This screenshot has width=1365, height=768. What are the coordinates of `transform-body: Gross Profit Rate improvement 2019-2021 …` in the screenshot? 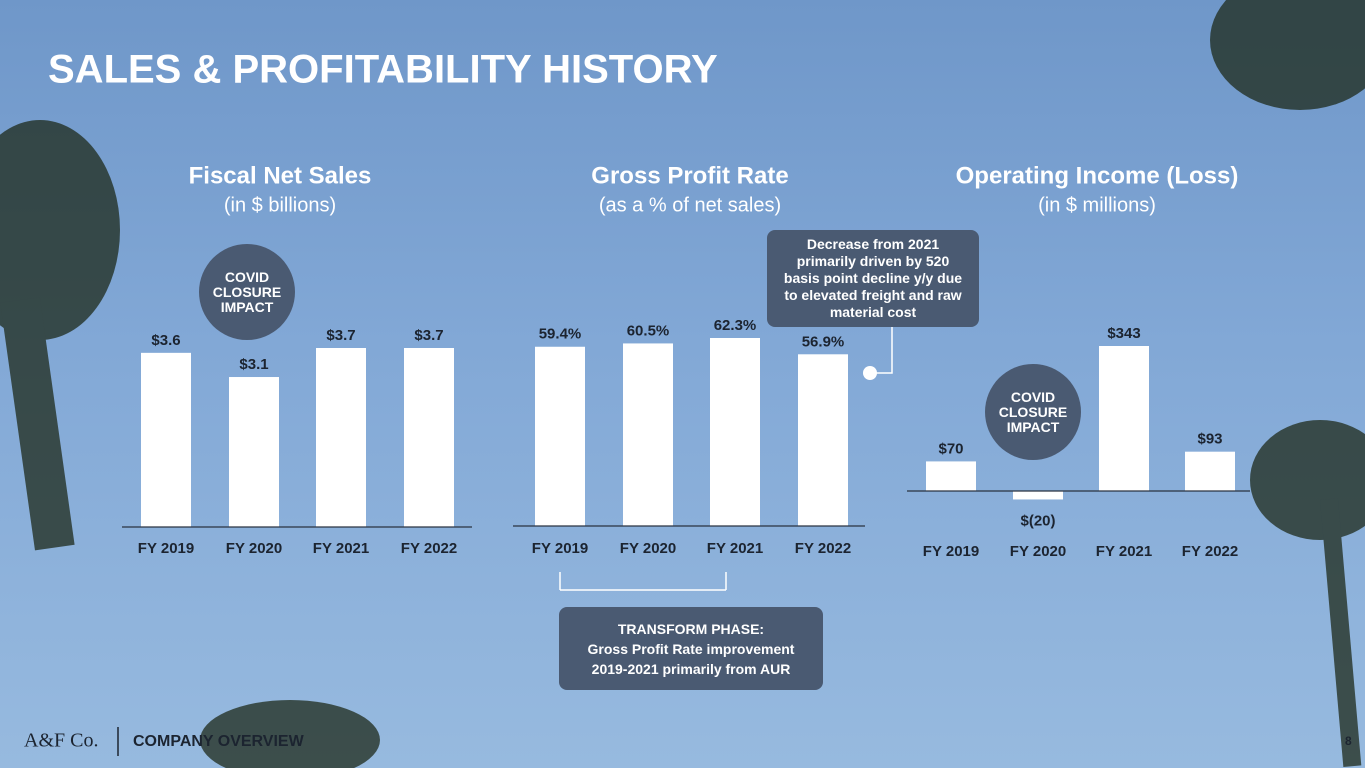 It's located at (691, 658).